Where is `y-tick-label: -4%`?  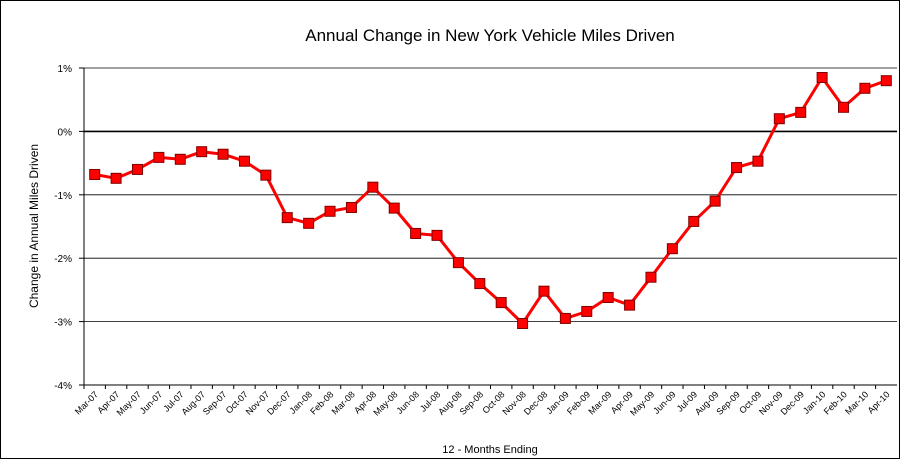
y-tick-label: -4% is located at coordinates (63, 386).